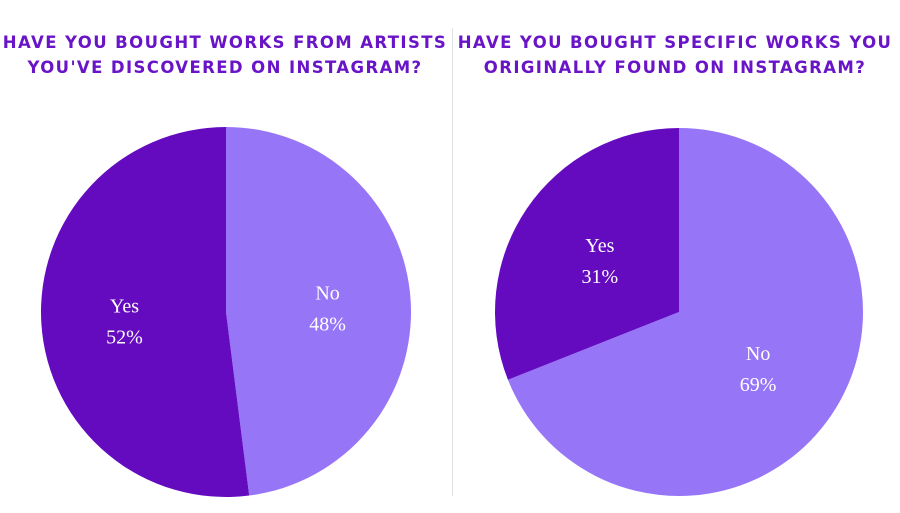 The image size is (900, 513). What do you see at coordinates (124, 306) in the screenshot?
I see `left-pie-label-yes: Yes` at bounding box center [124, 306].